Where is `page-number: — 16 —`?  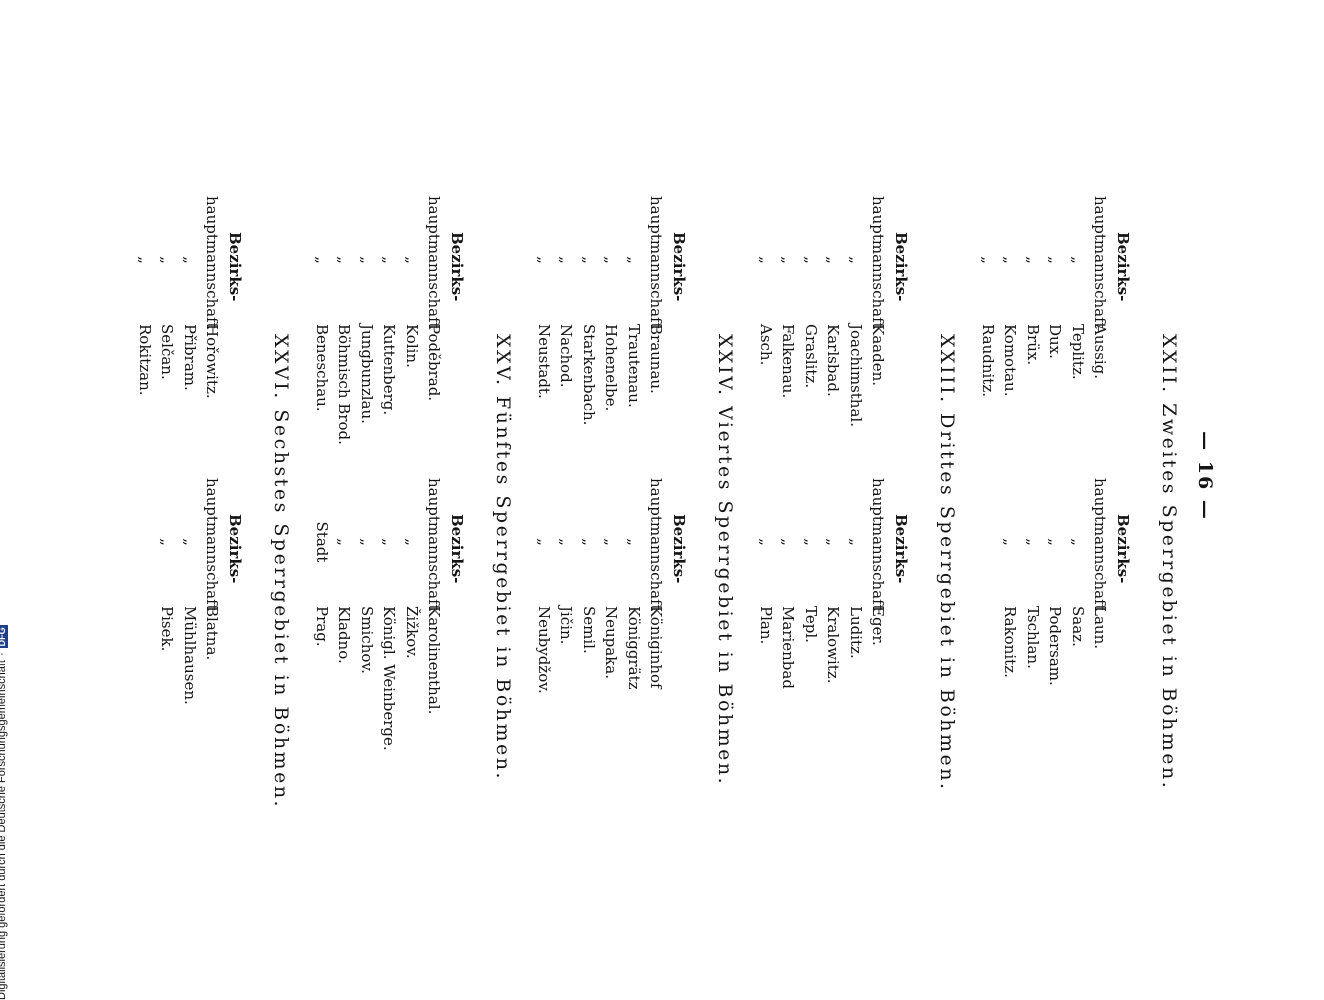 page-number: — 16 — is located at coordinates (1205, 476).